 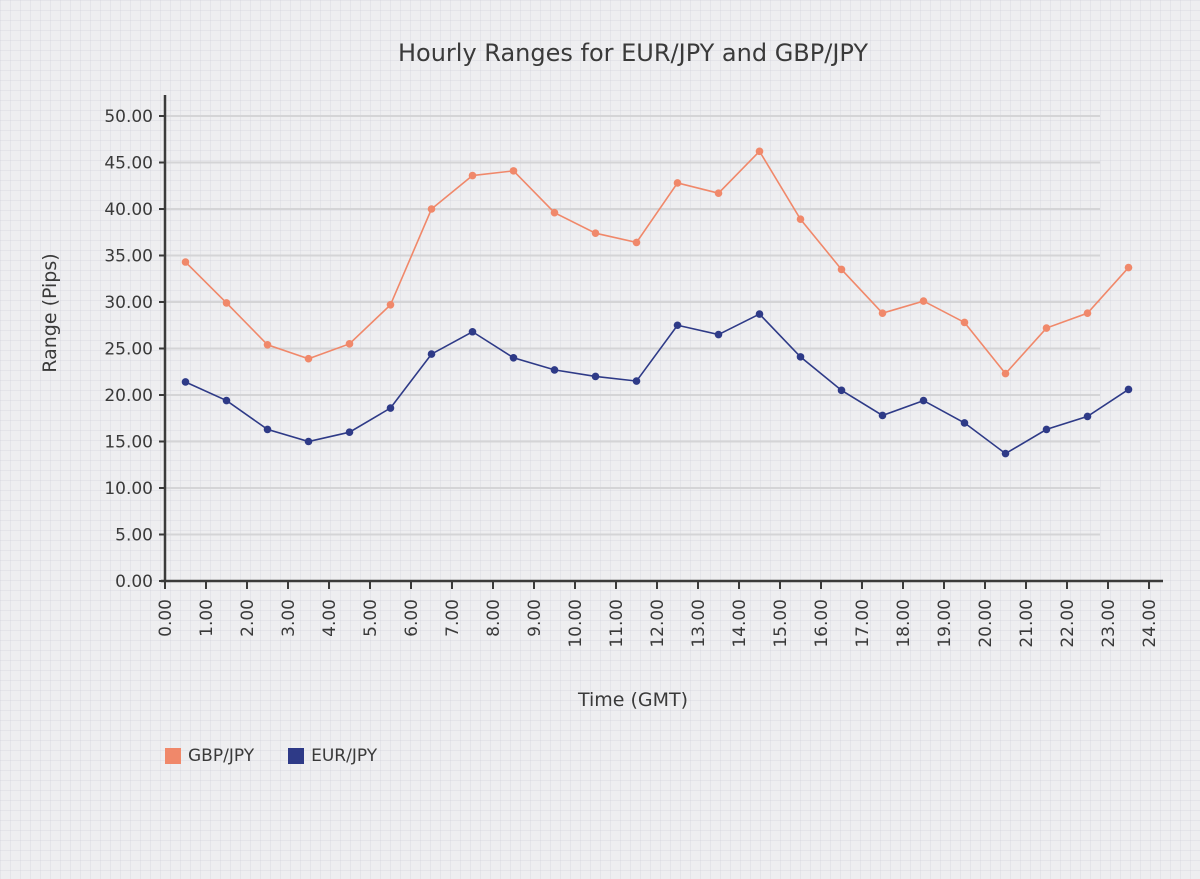 I want to click on x-axis-label: Time (GMT), so click(x=632, y=700).